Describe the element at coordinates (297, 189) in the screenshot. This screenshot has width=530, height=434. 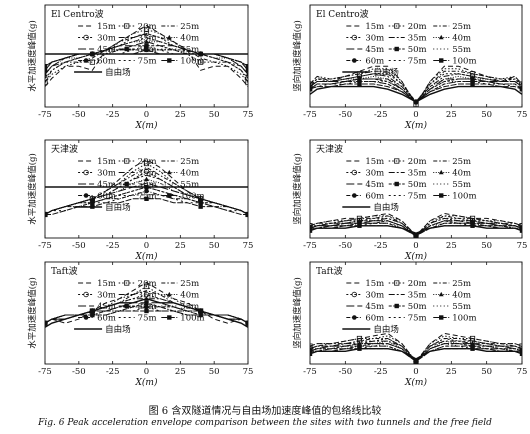
I see `y-axis-title: 竖向加速度峰值(g)` at that location.